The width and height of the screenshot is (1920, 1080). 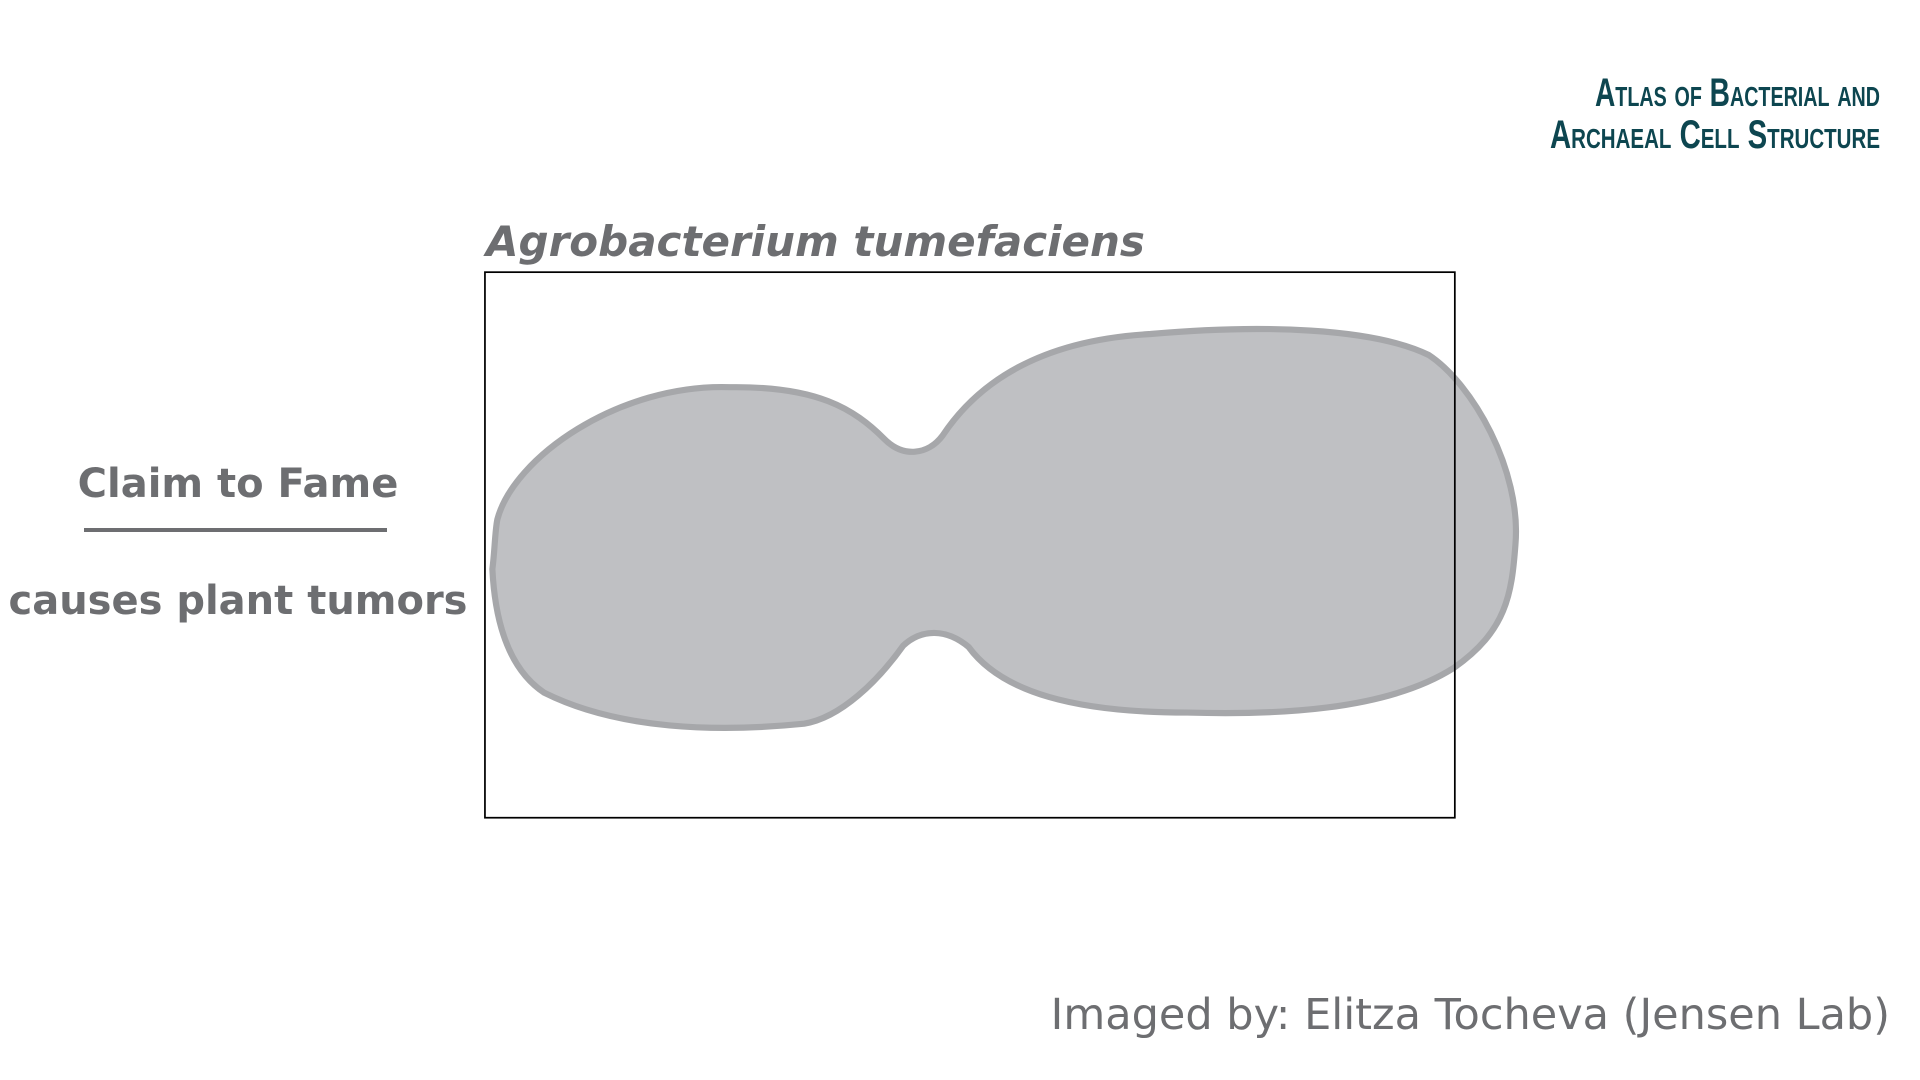 What do you see at coordinates (814, 241) in the screenshot?
I see `title: Agrobacterium tumefaciens` at bounding box center [814, 241].